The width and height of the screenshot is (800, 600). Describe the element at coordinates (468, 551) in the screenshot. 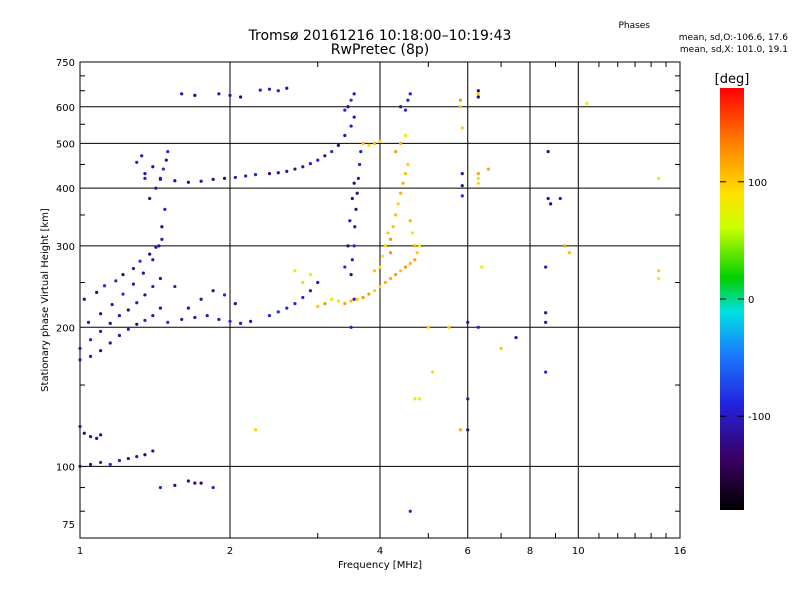

I see `x-tick-label: 6` at that location.